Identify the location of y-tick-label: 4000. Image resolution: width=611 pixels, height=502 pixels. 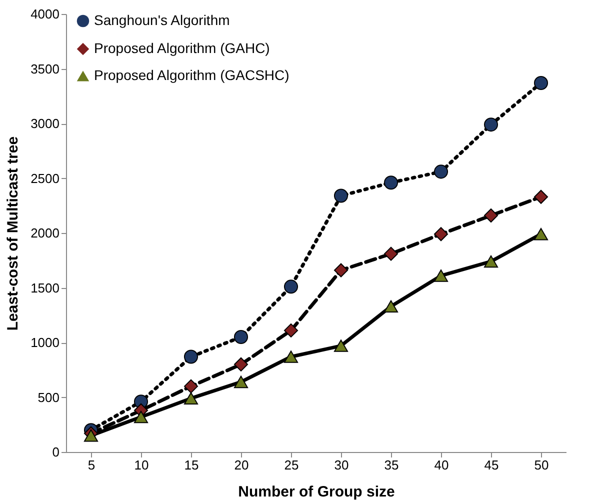
(45, 14).